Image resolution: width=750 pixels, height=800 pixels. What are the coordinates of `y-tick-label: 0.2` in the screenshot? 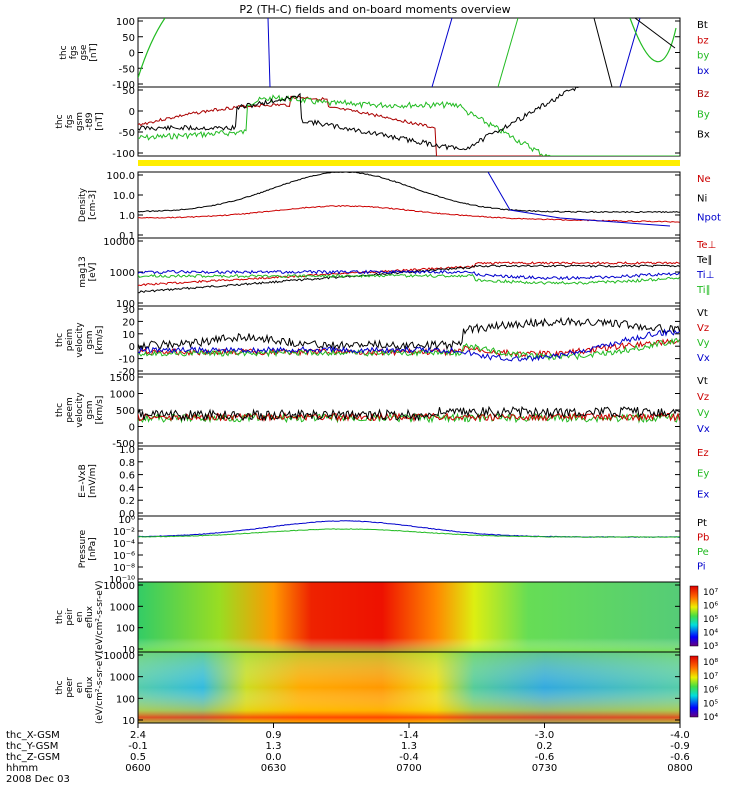 It's located at (127, 501).